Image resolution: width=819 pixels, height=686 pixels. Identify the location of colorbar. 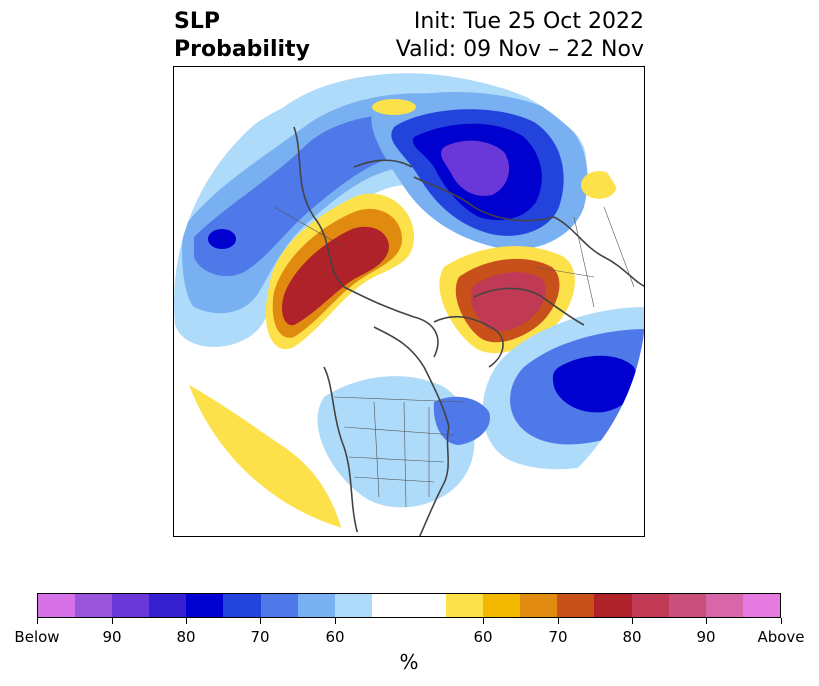
(409, 605).